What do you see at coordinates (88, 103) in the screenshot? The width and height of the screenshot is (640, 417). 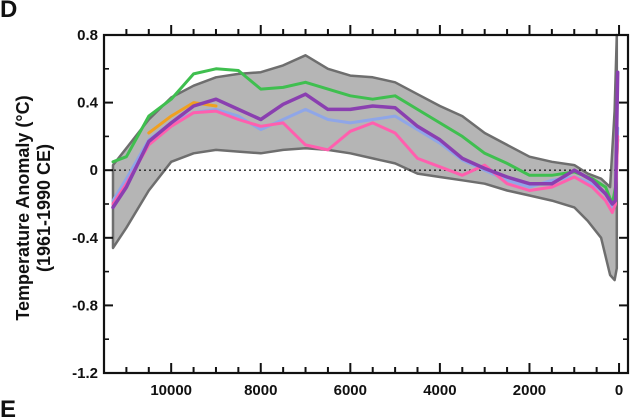 I see `y-tick-label: 0.4` at bounding box center [88, 103].